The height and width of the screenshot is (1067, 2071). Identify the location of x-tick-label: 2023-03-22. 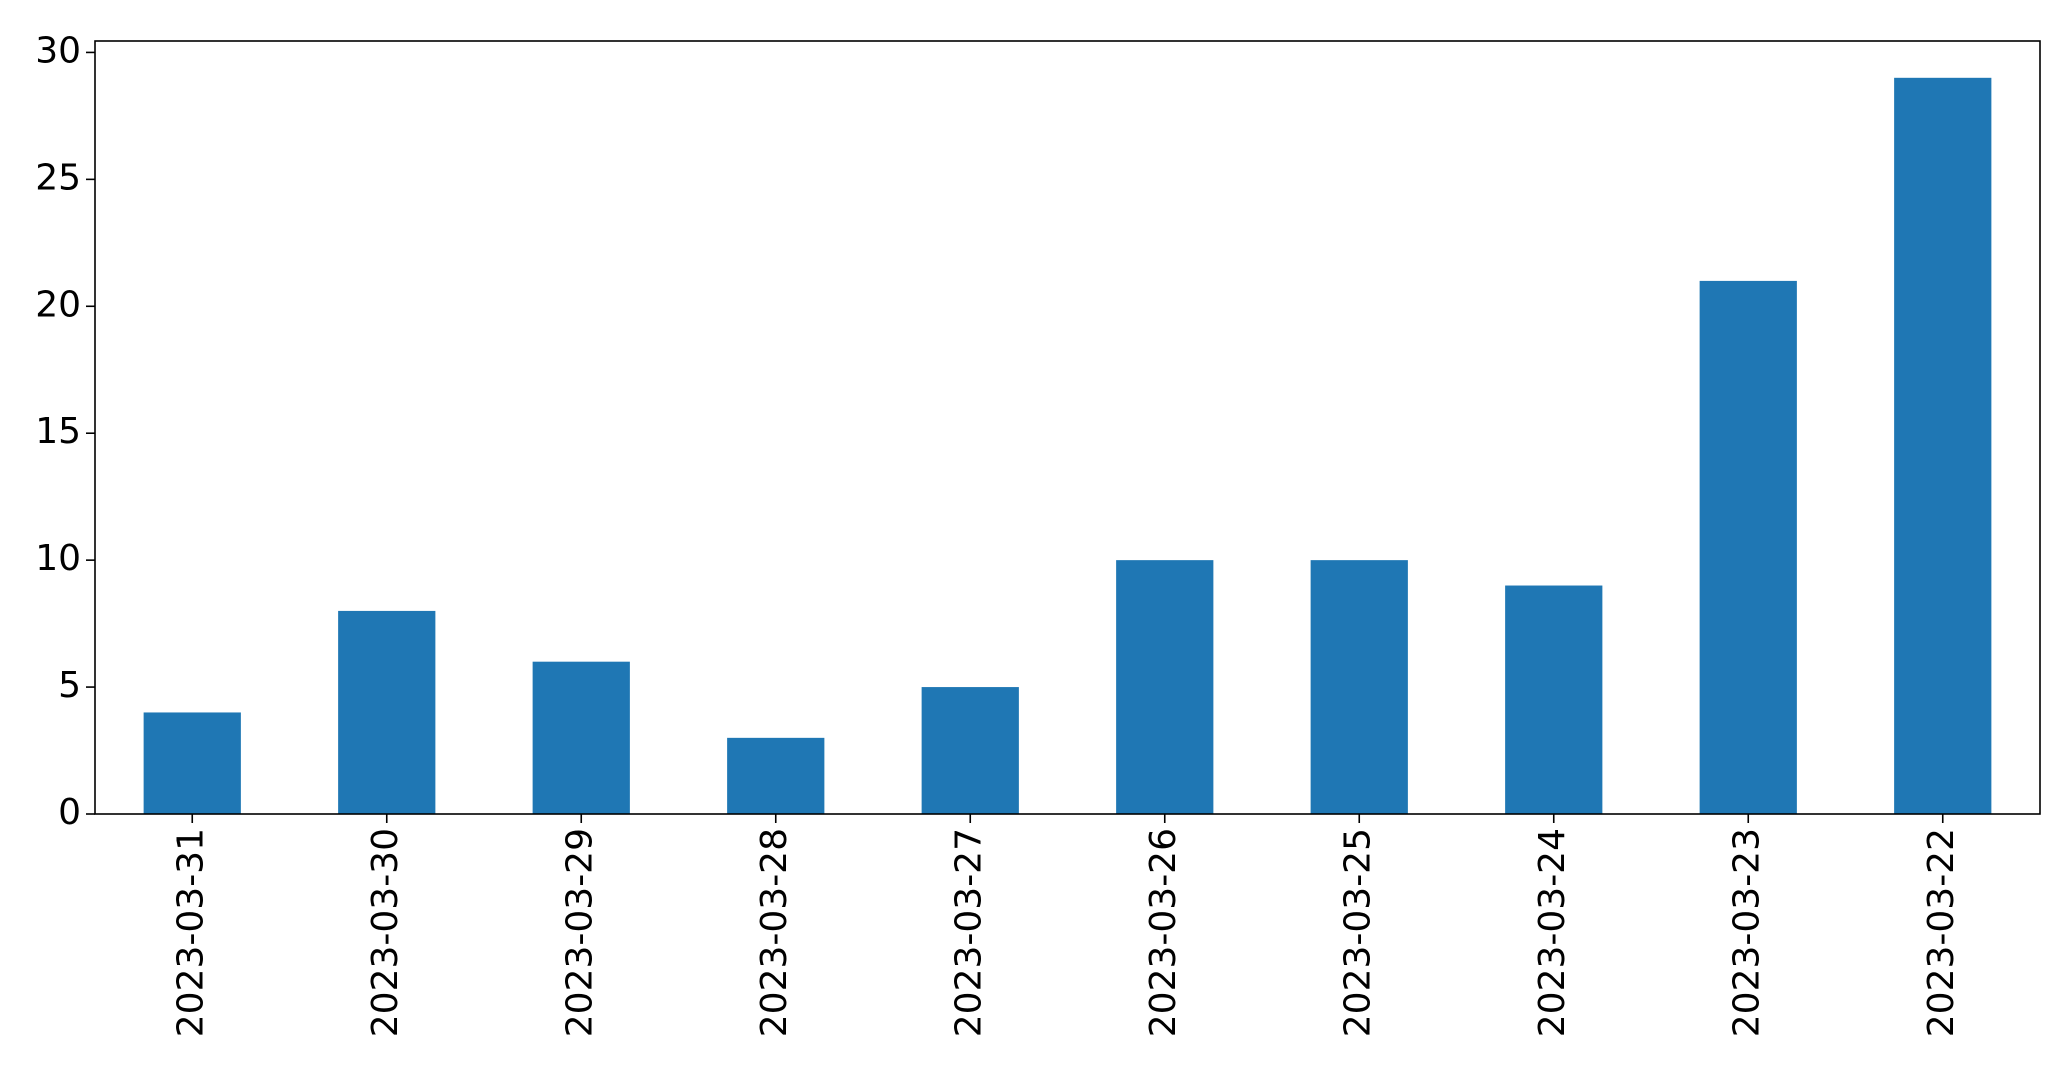
(1941, 932).